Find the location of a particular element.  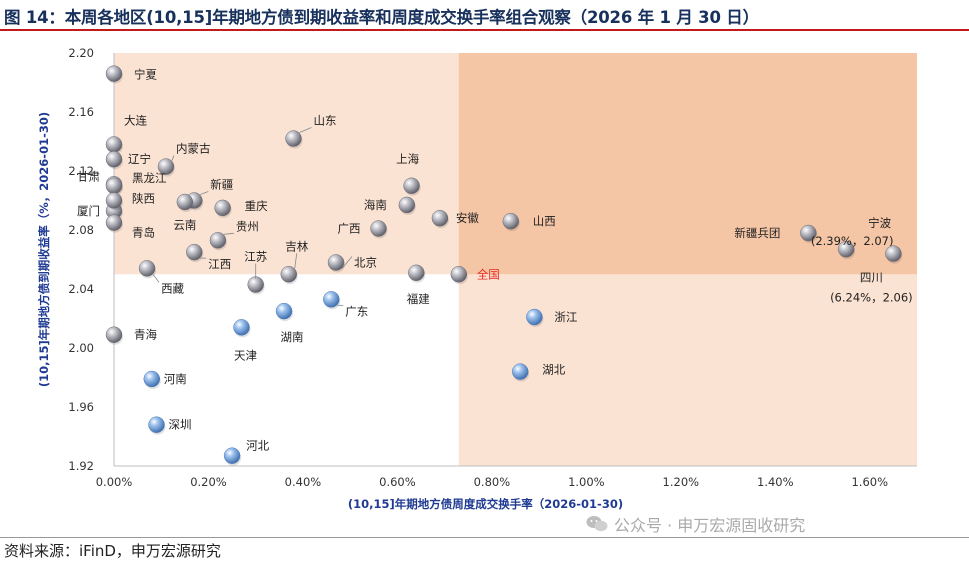

point-label: 青岛 is located at coordinates (143, 233).